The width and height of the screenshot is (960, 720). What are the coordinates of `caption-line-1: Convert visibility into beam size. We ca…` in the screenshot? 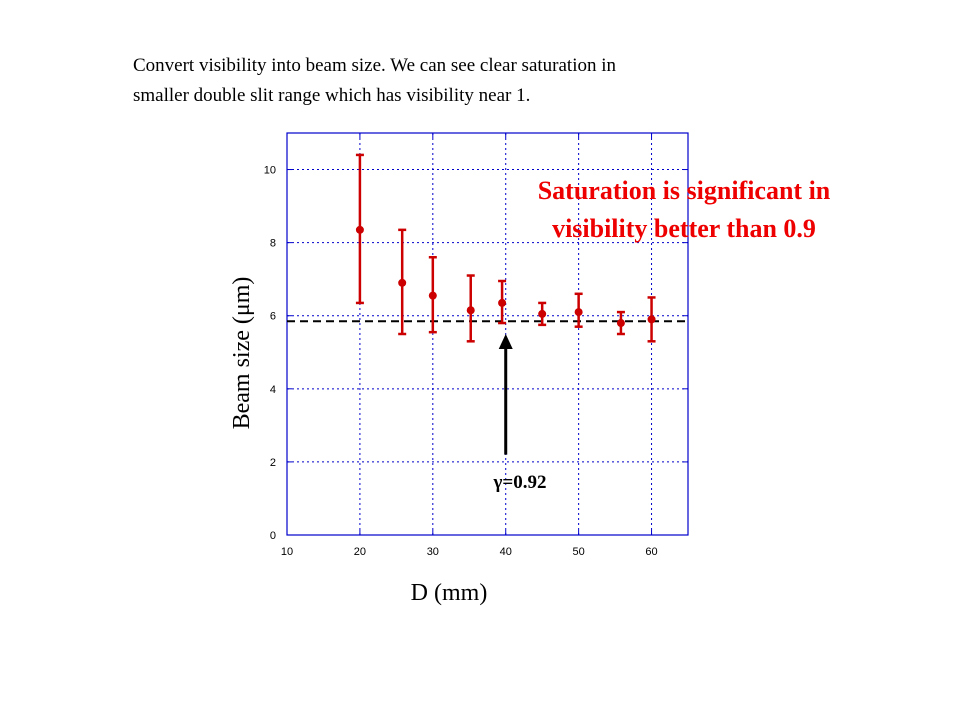 It's located at (375, 65).